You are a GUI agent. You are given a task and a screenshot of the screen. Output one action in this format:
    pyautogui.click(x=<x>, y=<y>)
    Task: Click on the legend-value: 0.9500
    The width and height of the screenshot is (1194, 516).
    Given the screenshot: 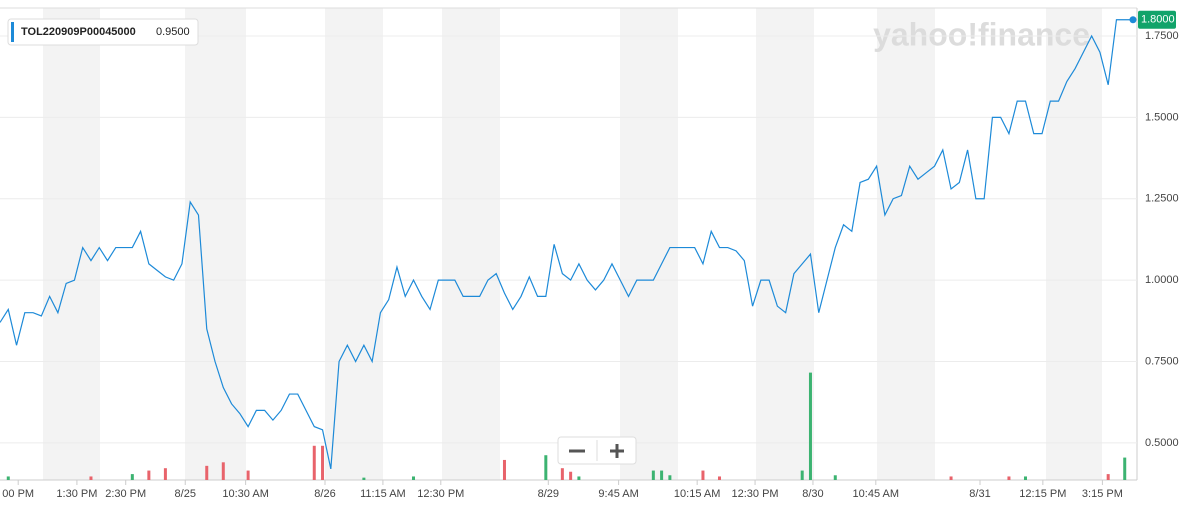 What is the action you would take?
    pyautogui.click(x=173, y=32)
    